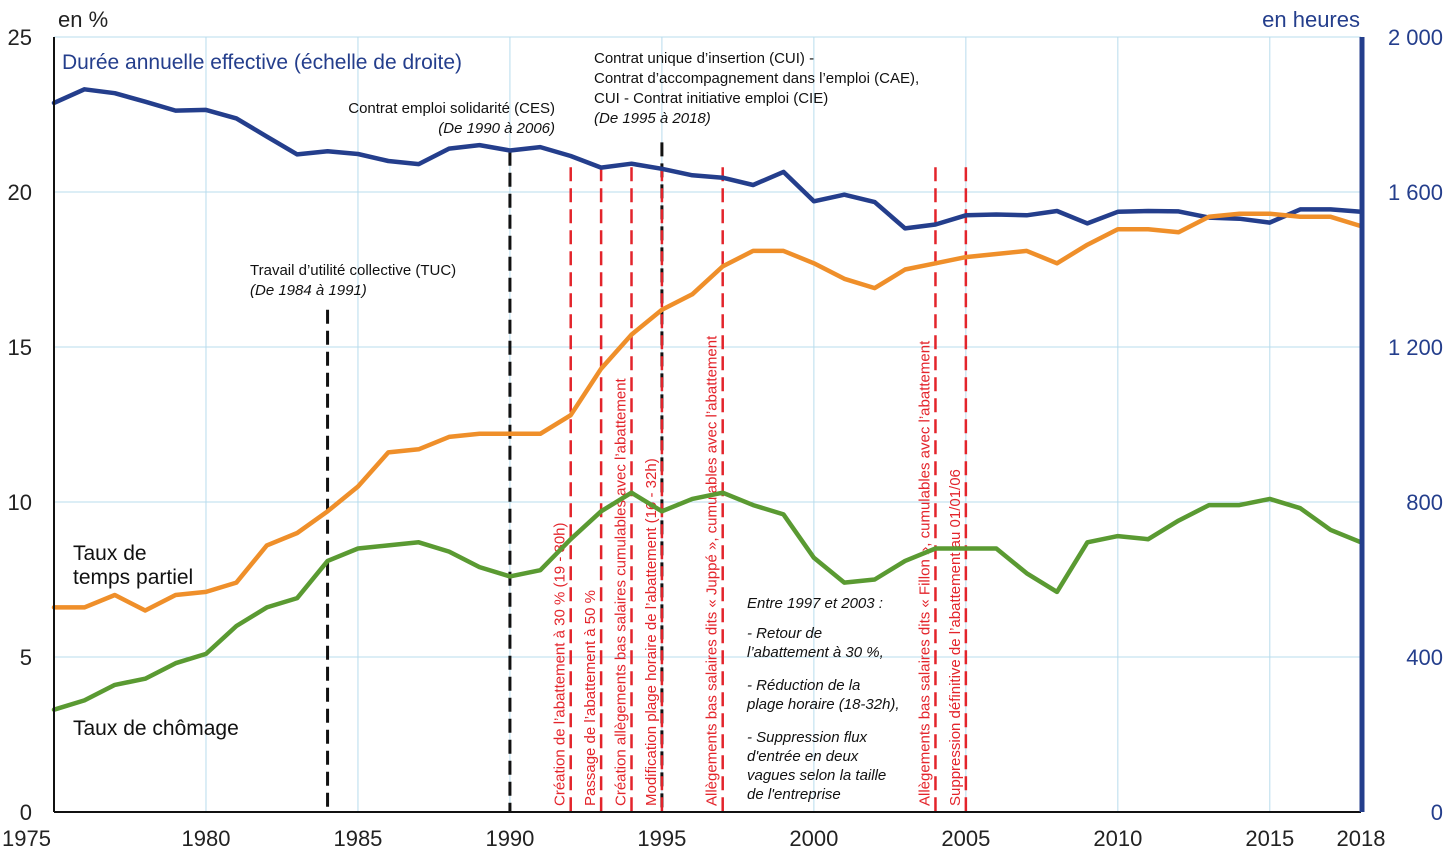 The height and width of the screenshot is (864, 1456). What do you see at coordinates (1269, 838) in the screenshot?
I see `x-tick-label: 2015` at bounding box center [1269, 838].